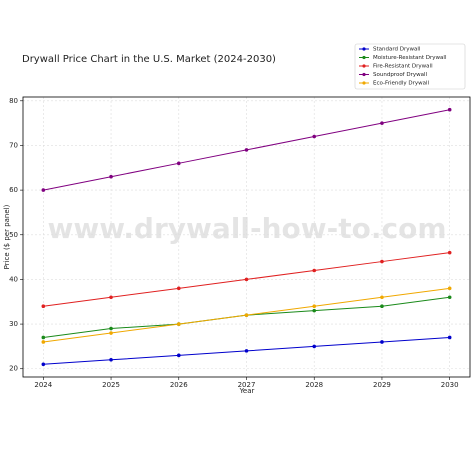 The image size is (474, 474). I want to click on legend-label: Standard Drywall, so click(397, 50).